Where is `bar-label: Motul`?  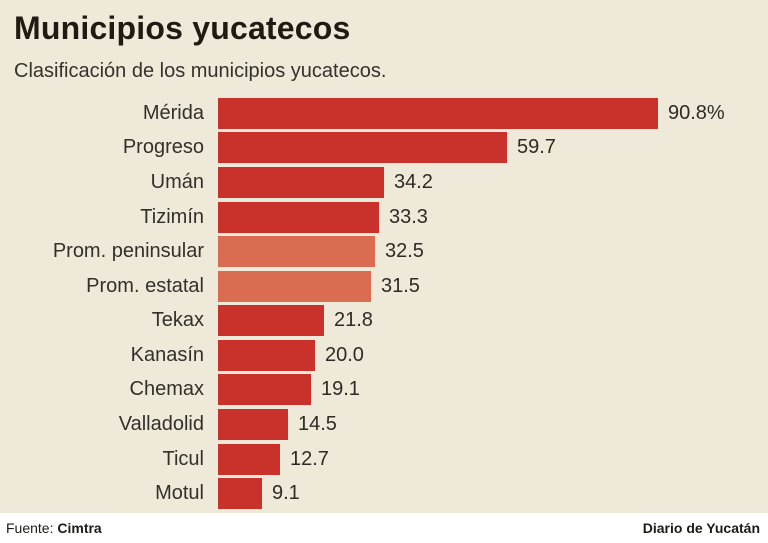
bar-label: Motul is located at coordinates (179, 493).